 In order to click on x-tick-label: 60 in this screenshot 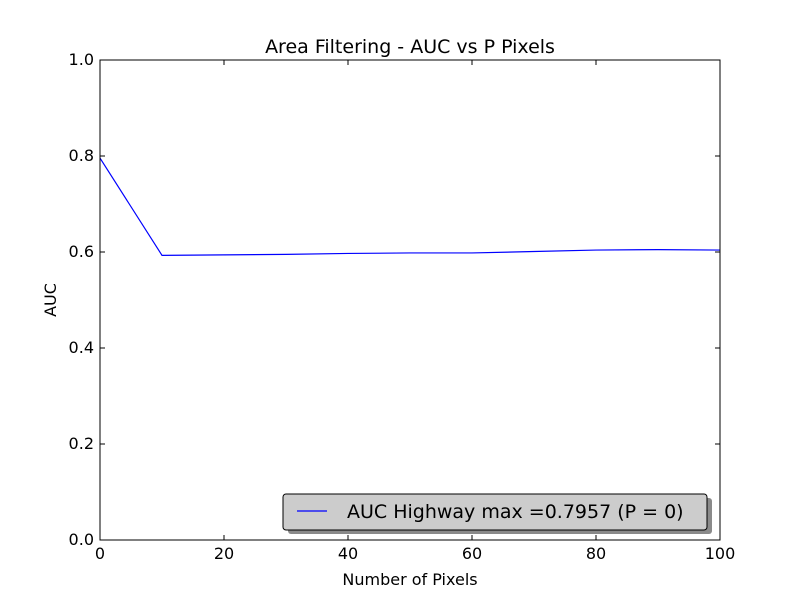, I will do `click(472, 553)`.